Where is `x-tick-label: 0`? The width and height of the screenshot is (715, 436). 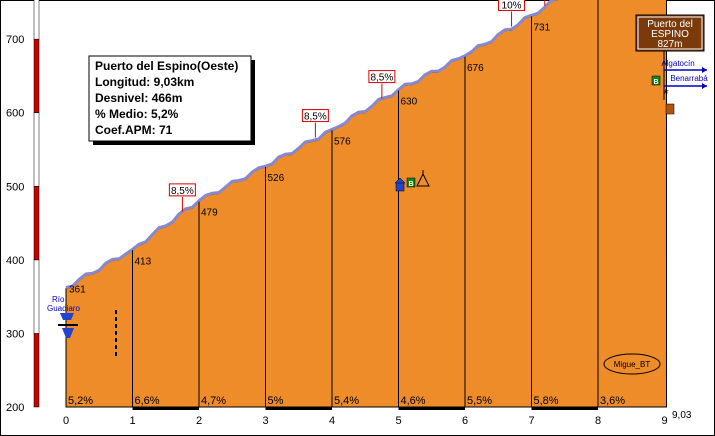 x-tick-label: 0 is located at coordinates (66, 421).